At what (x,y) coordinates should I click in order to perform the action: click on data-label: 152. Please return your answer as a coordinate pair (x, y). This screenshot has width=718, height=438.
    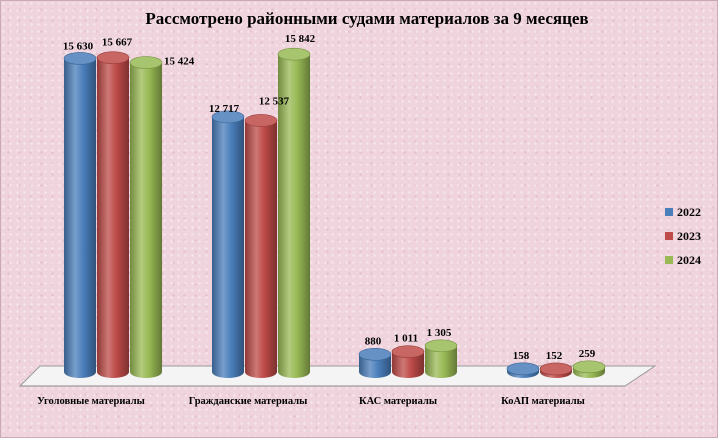
    Looking at the image, I should click on (554, 356).